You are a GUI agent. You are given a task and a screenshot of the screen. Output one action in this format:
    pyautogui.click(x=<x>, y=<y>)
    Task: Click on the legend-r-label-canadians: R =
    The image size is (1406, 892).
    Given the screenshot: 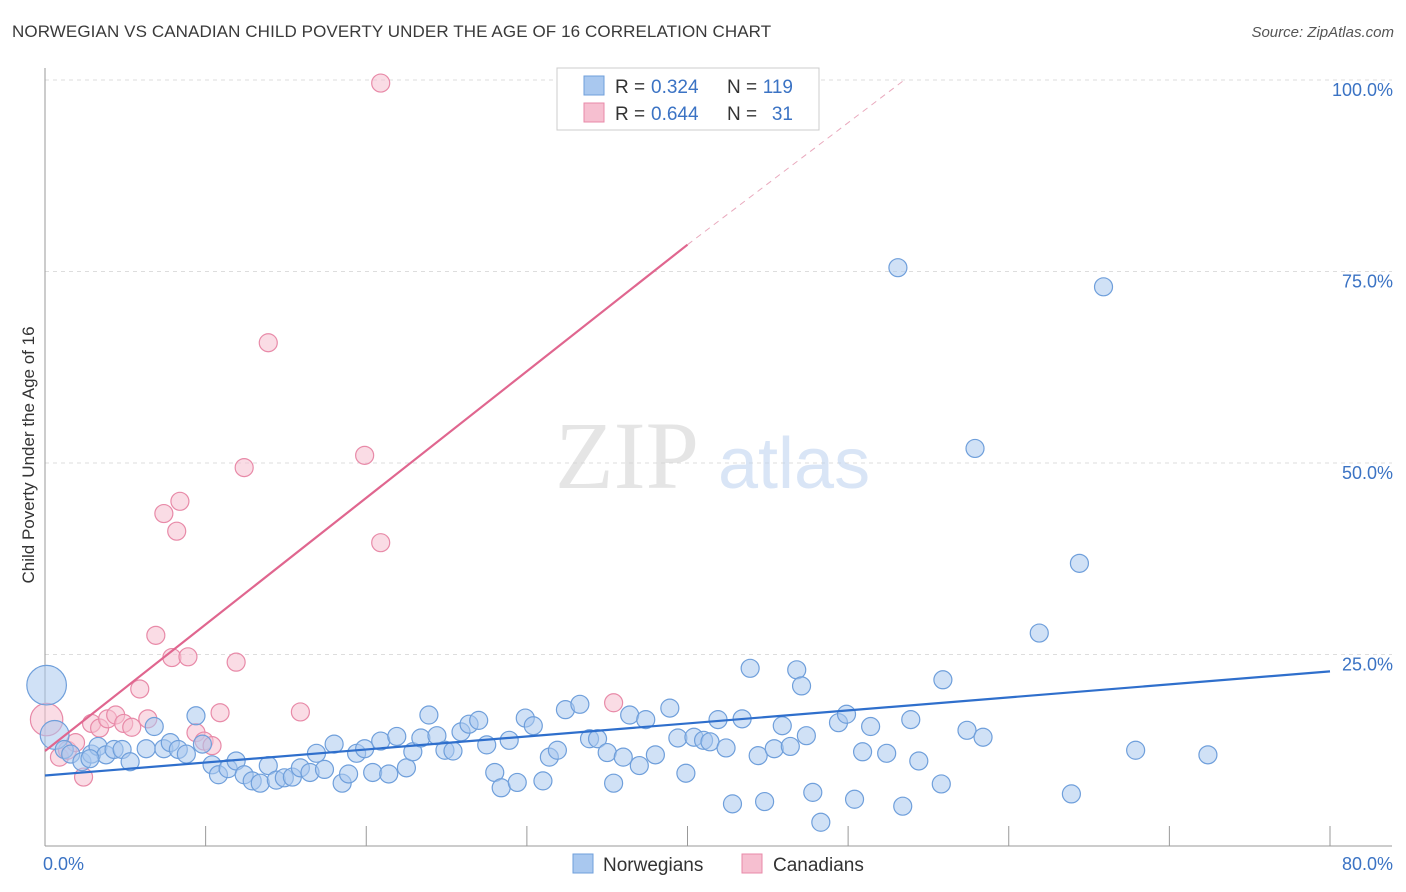 What is the action you would take?
    pyautogui.click(x=630, y=114)
    